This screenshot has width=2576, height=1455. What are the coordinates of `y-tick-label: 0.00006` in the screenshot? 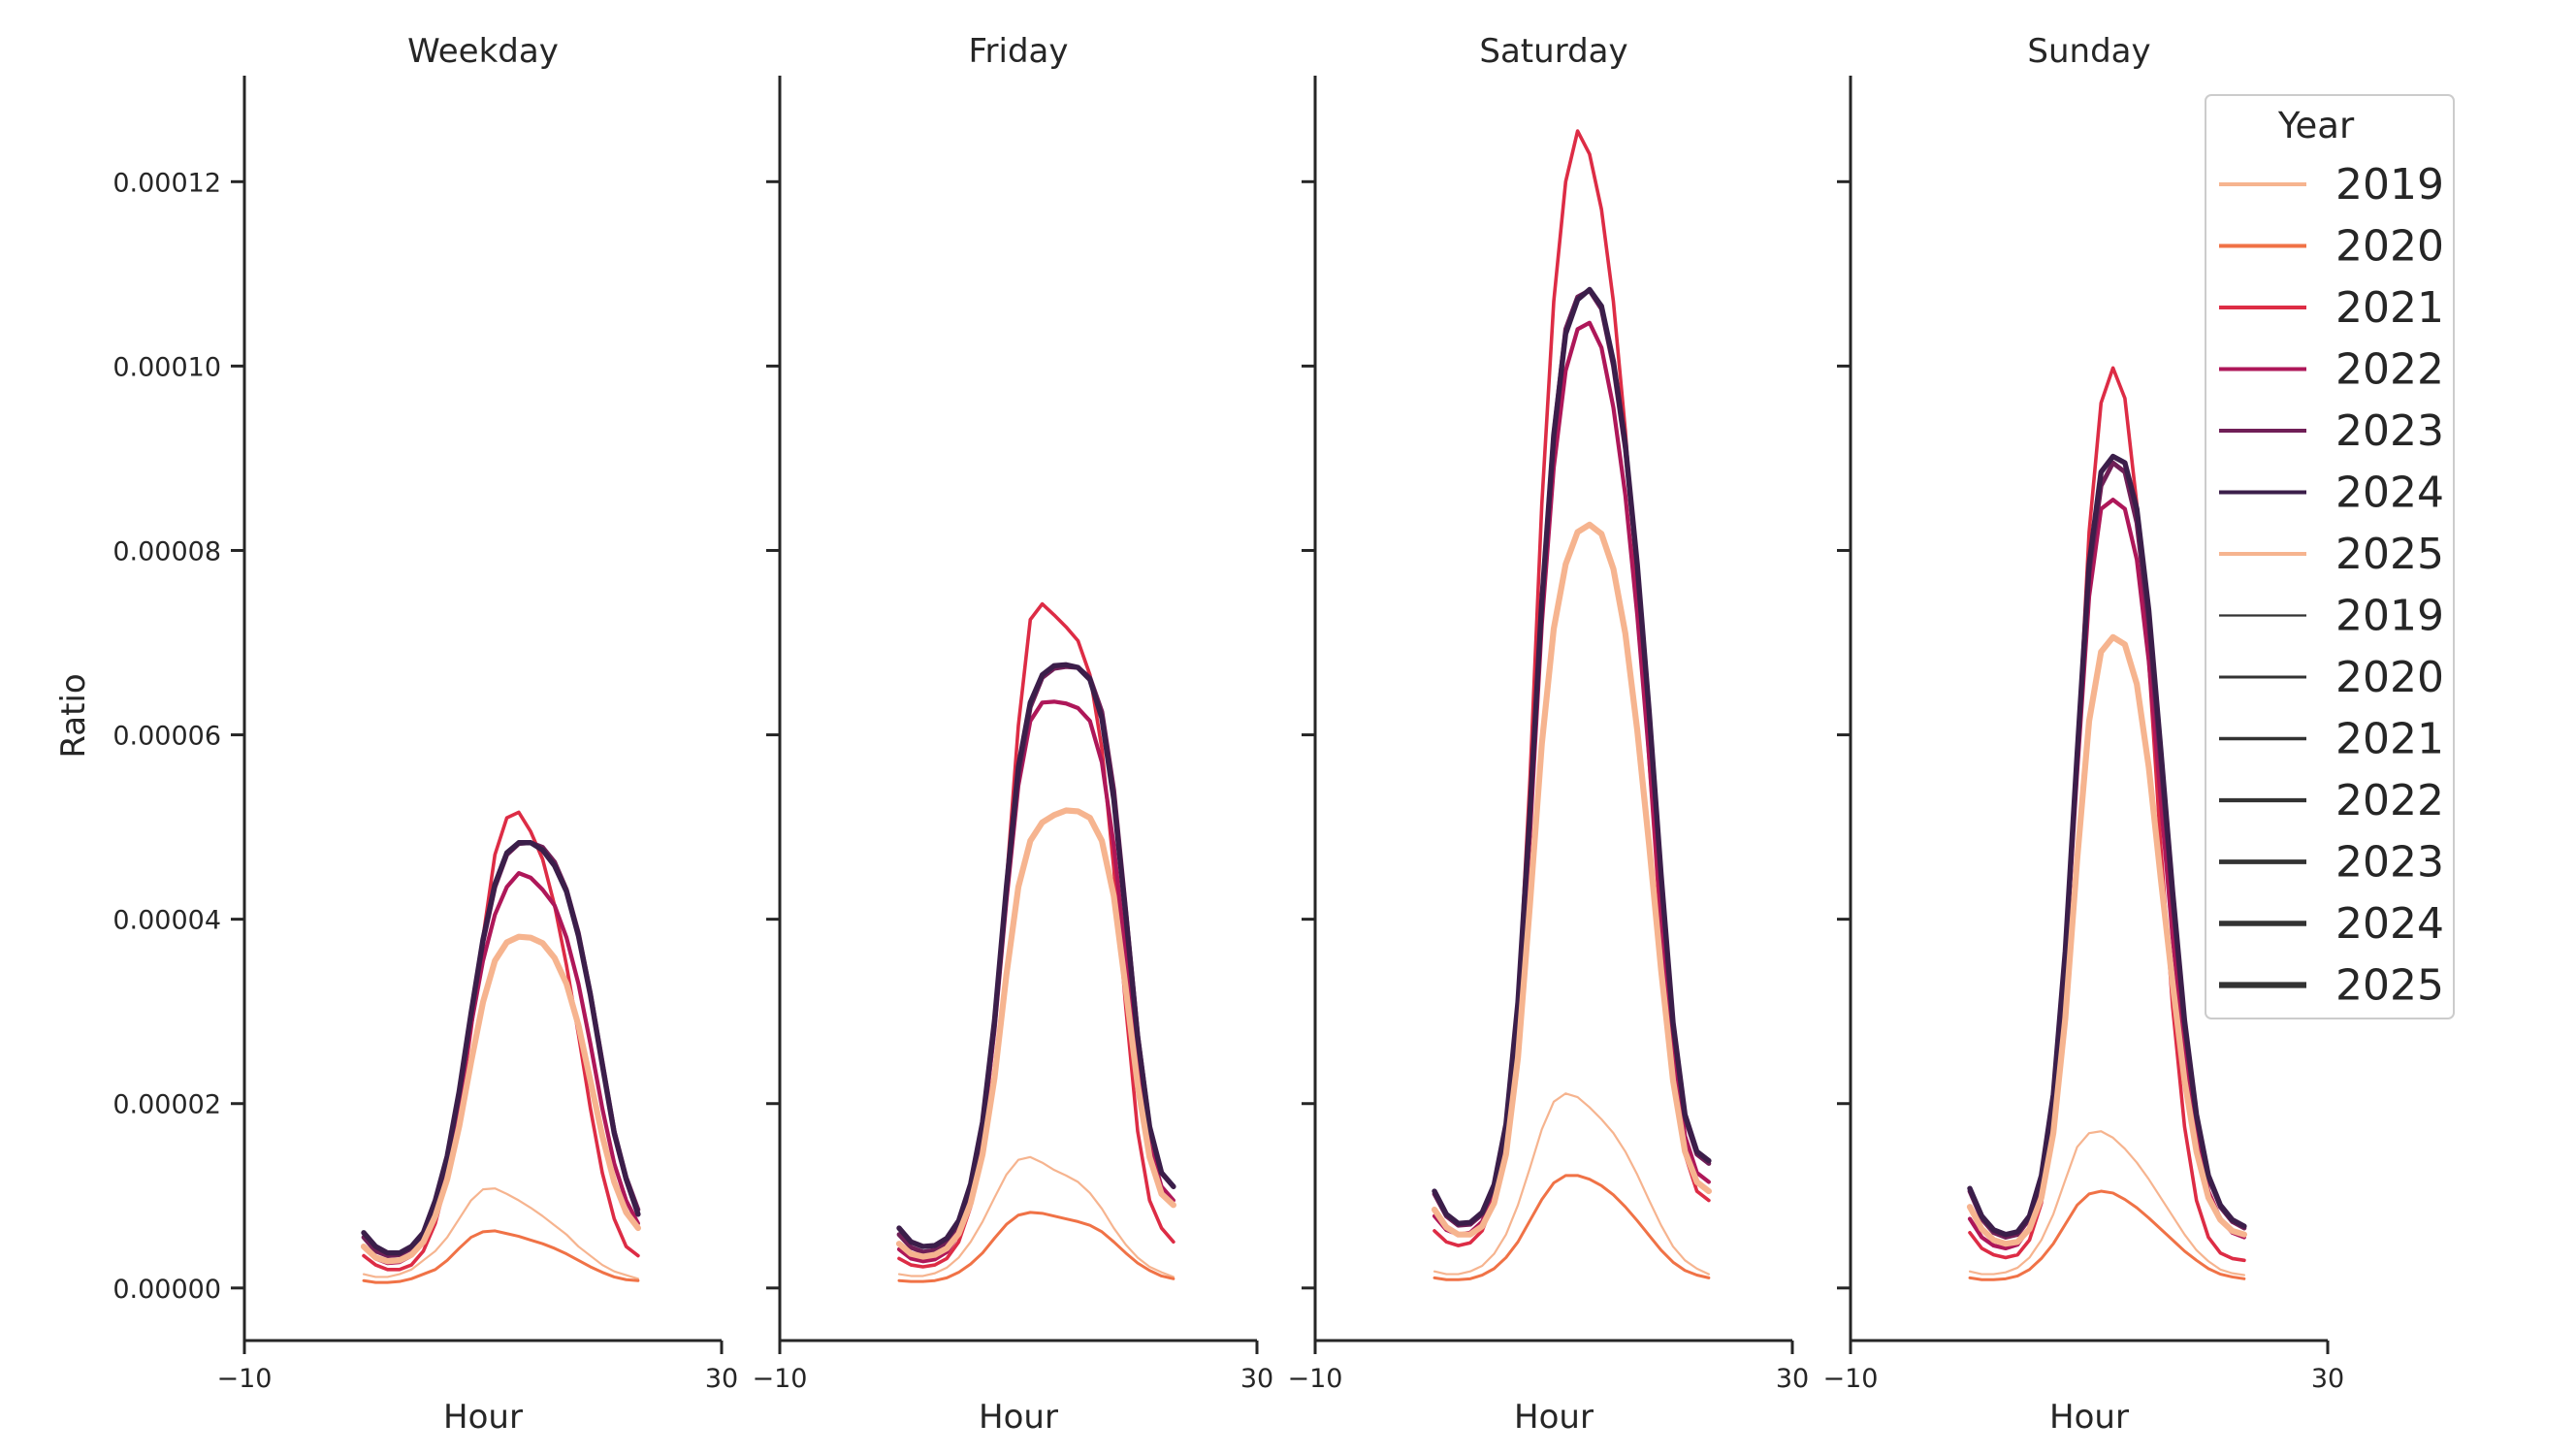 It's located at (167, 737).